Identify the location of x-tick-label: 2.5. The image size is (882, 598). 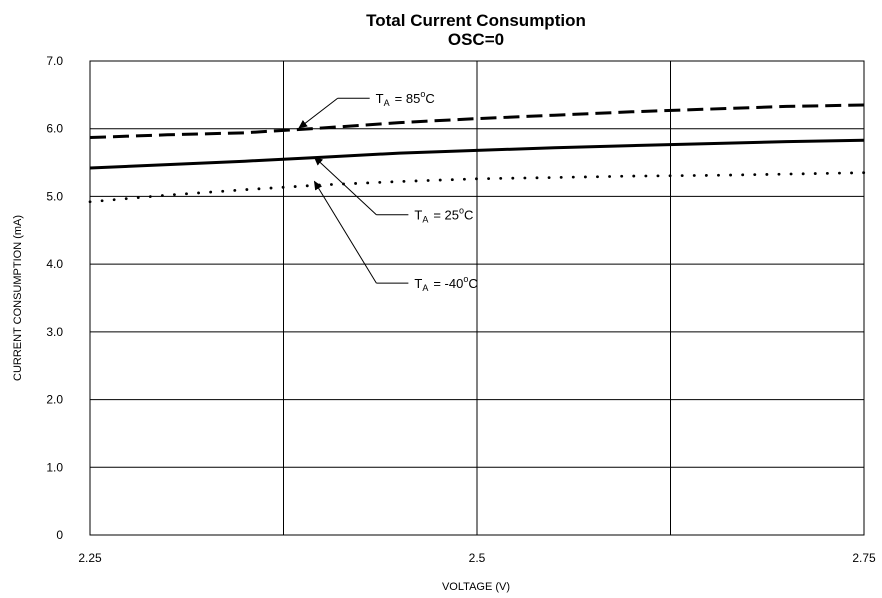
(477, 558).